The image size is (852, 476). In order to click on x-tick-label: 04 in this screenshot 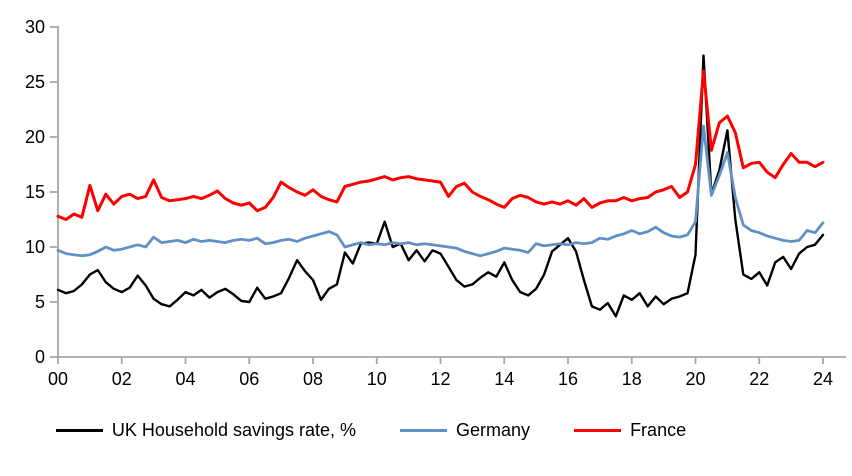, I will do `click(185, 379)`.